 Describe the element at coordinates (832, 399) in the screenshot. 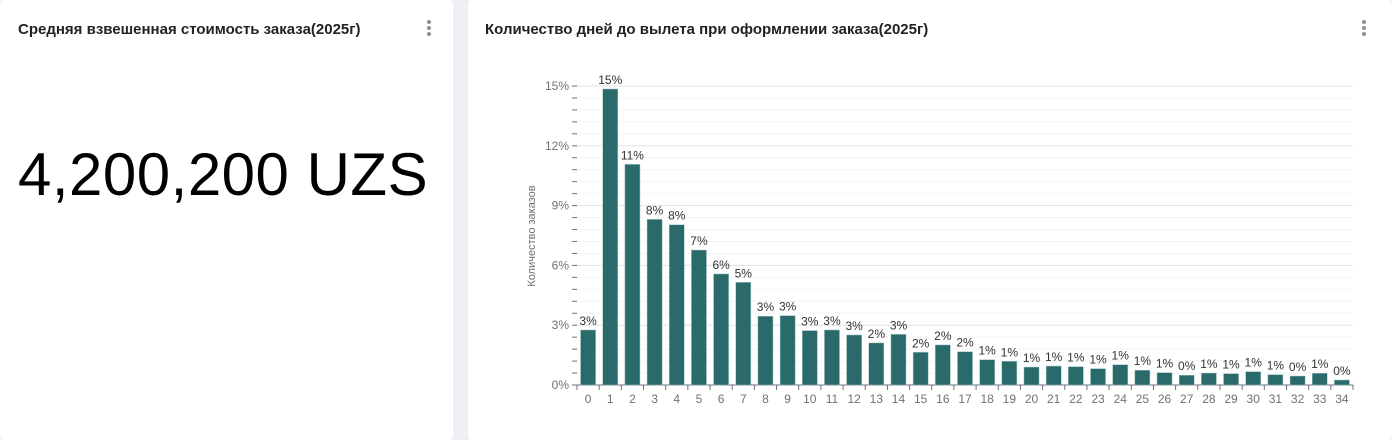

I see `x-tick-label: 11` at that location.